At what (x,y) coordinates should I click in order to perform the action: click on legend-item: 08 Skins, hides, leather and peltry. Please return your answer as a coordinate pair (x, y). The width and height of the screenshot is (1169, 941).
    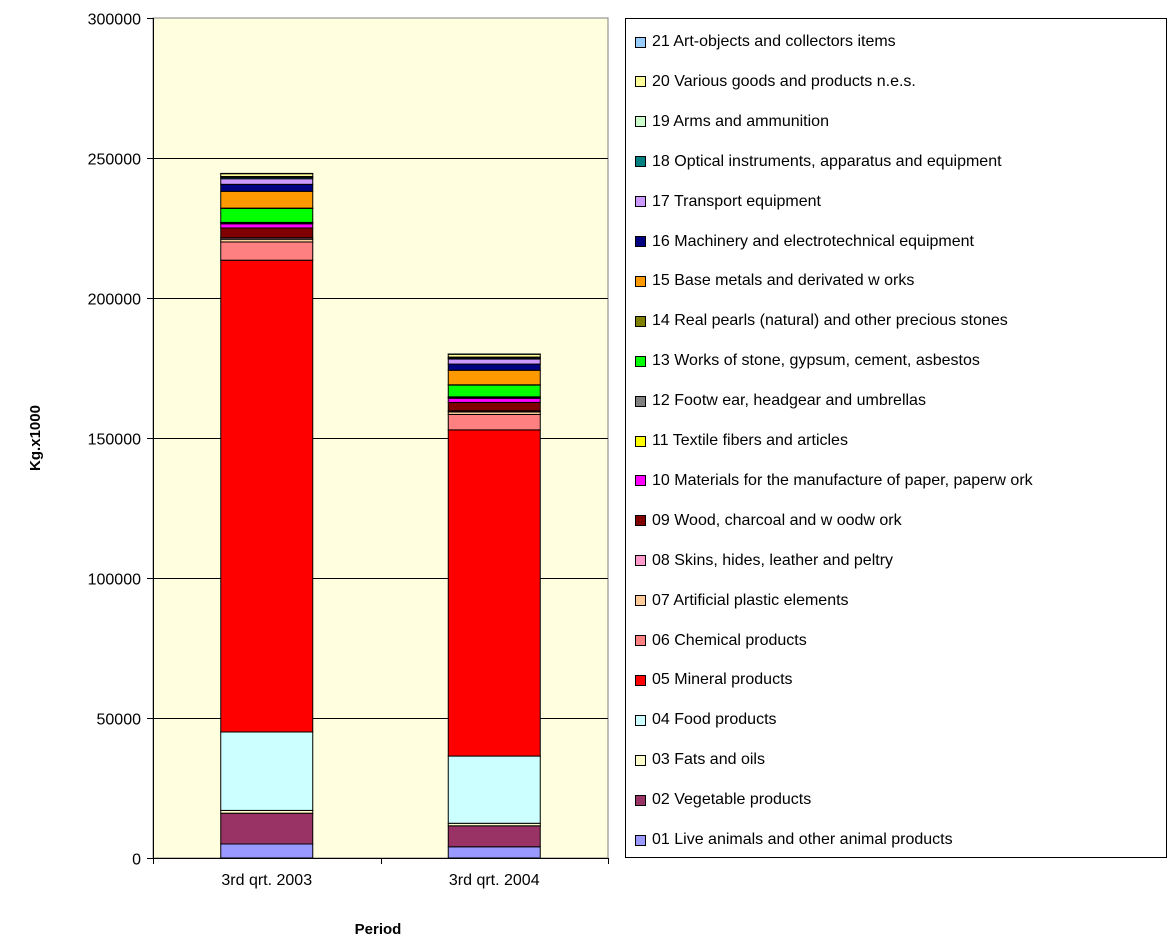
    Looking at the image, I should click on (764, 561).